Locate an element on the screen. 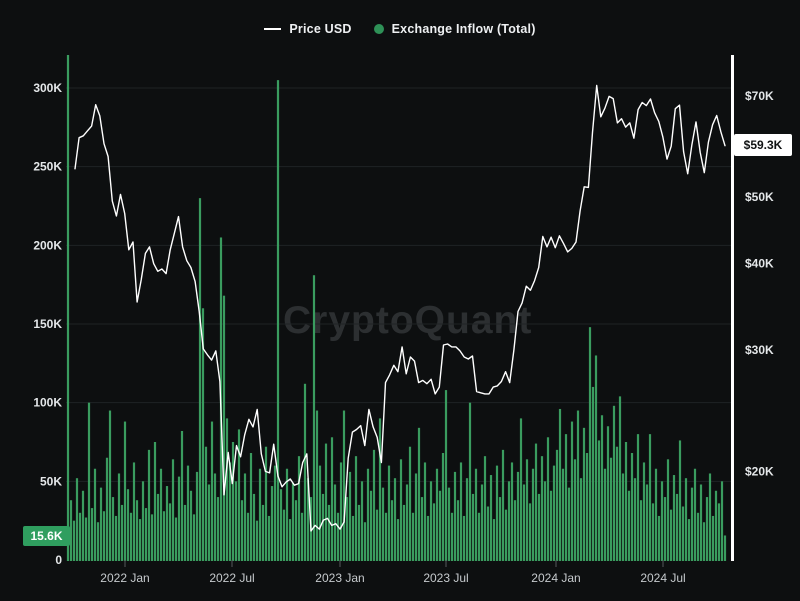 This screenshot has width=800, height=601. legend-item-price-usd: Price USD is located at coordinates (307, 29).